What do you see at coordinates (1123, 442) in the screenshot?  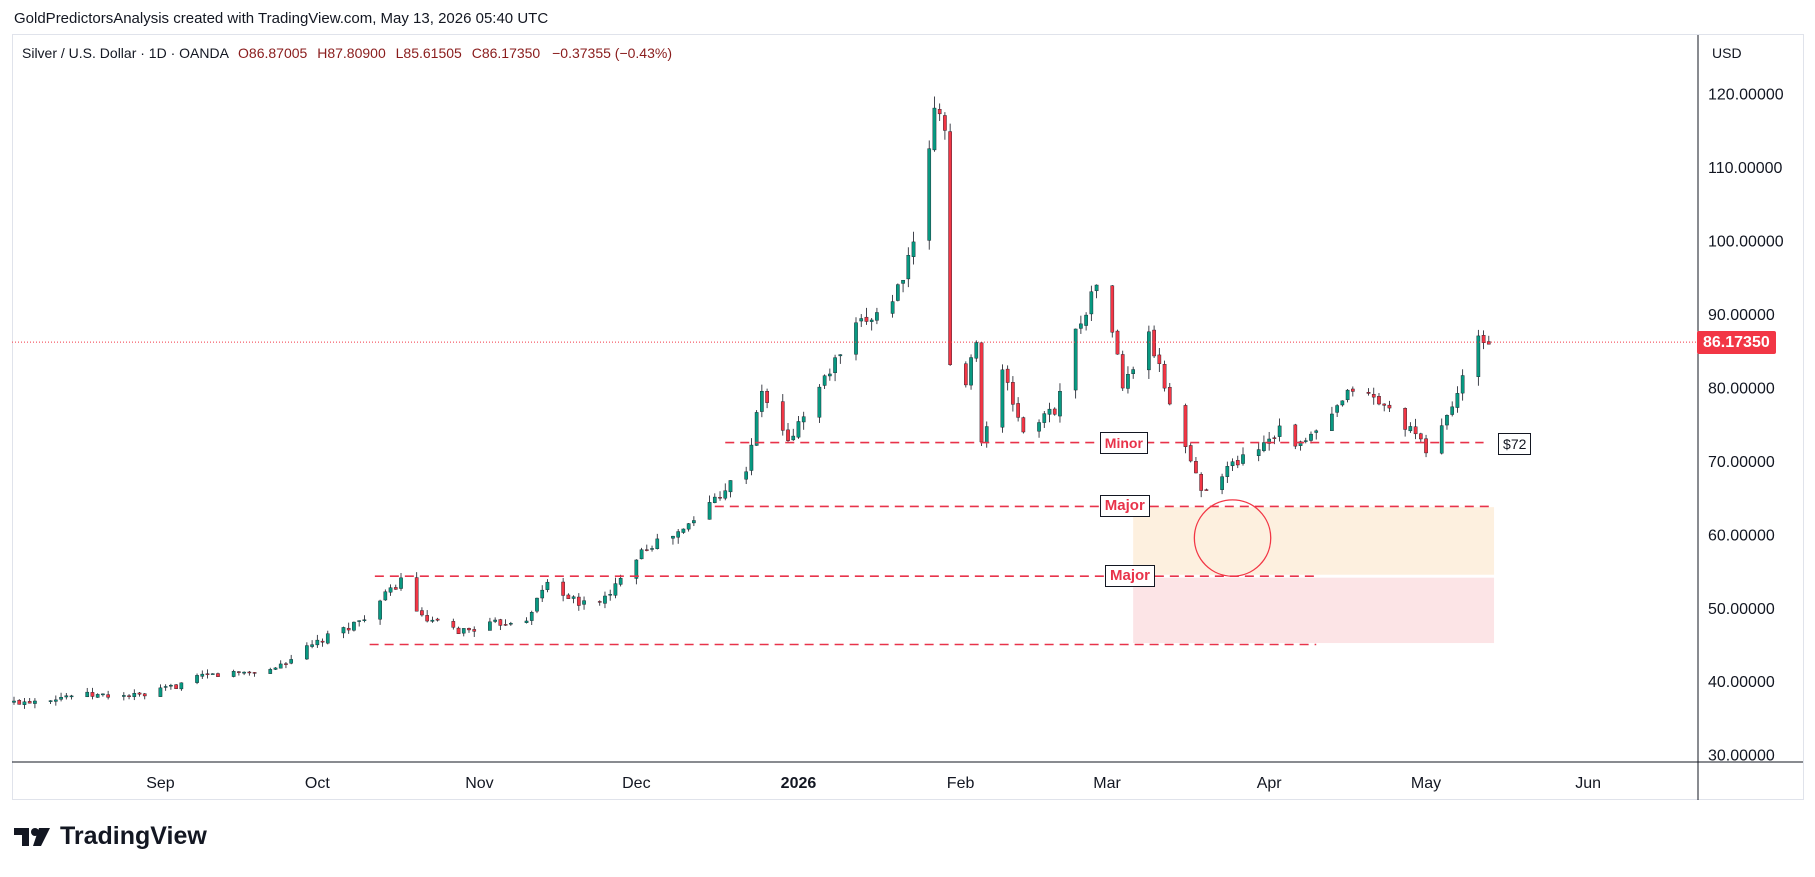 I see `level-label: Minor` at bounding box center [1123, 442].